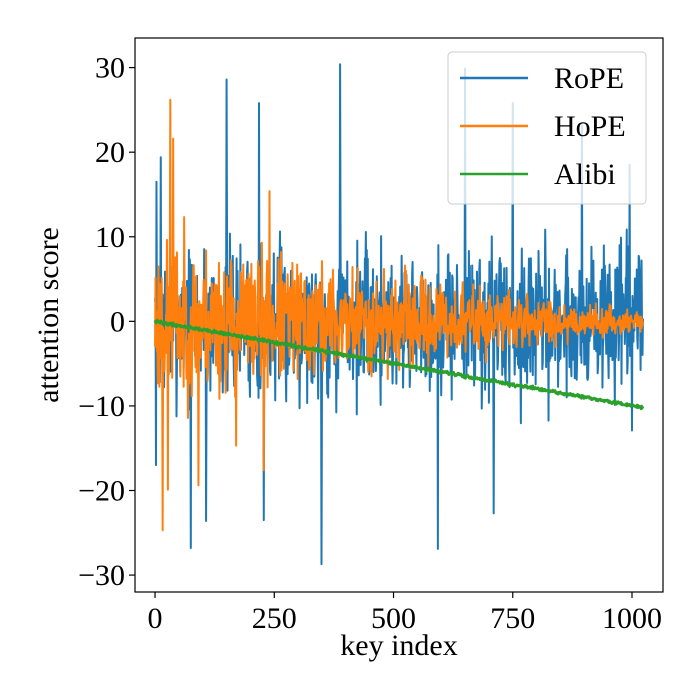  Describe the element at coordinates (399, 364) in the screenshot. I see `series-line-alibi` at that location.